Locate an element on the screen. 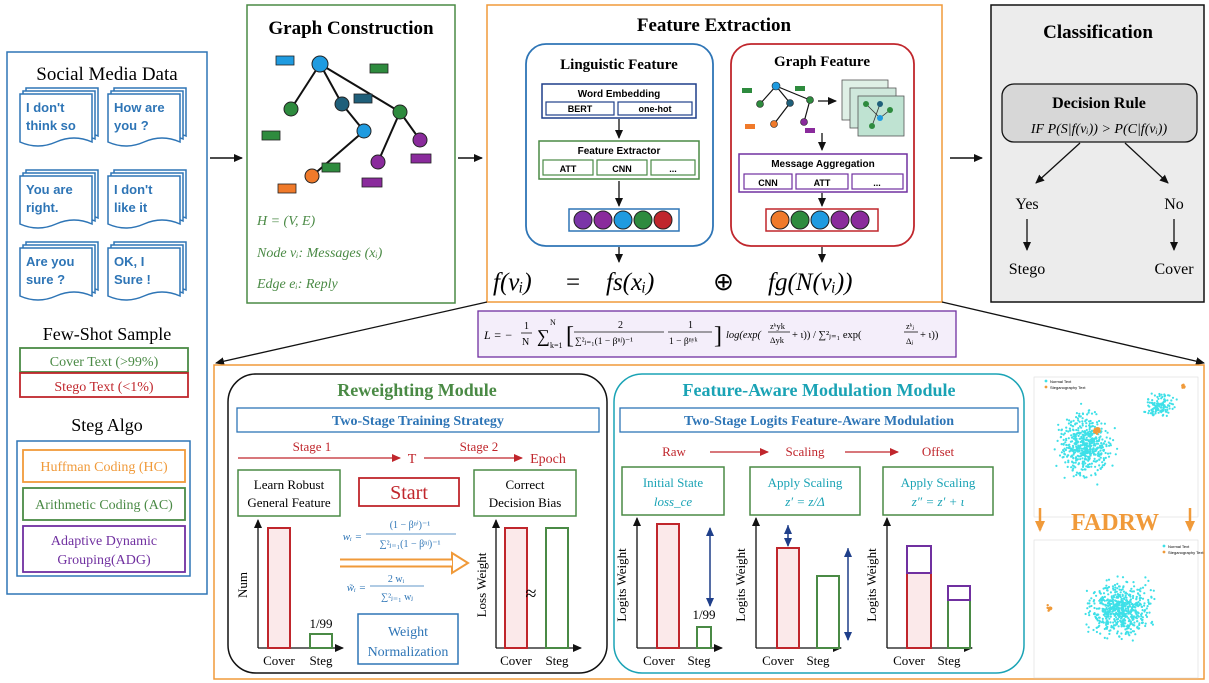 The width and height of the screenshot is (1209, 683). graph-att-label: ATT is located at coordinates (822, 183).